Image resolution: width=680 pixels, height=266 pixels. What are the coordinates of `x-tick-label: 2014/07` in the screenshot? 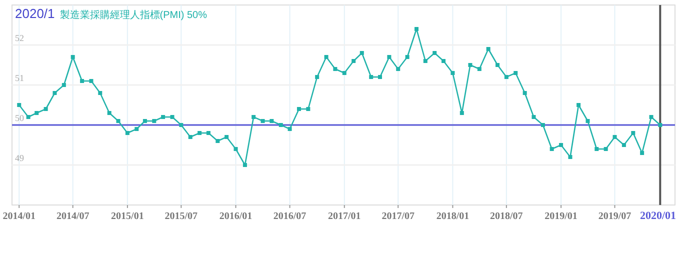 It's located at (73, 216).